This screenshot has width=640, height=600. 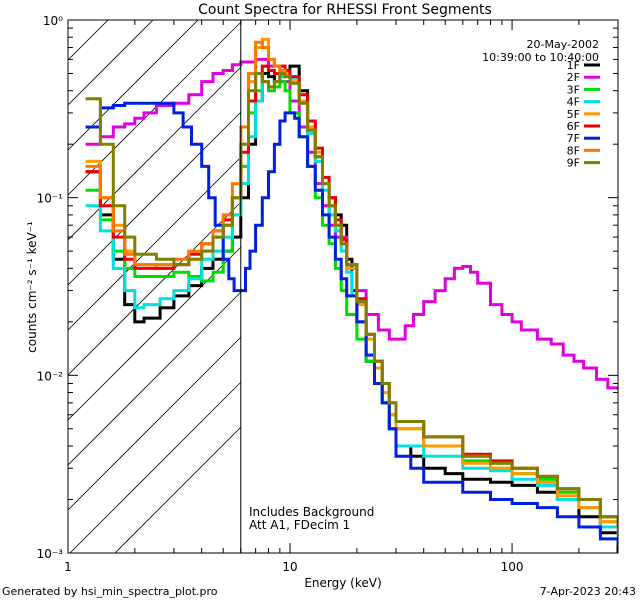 I want to click on legend-label: 4F, so click(x=573, y=102).